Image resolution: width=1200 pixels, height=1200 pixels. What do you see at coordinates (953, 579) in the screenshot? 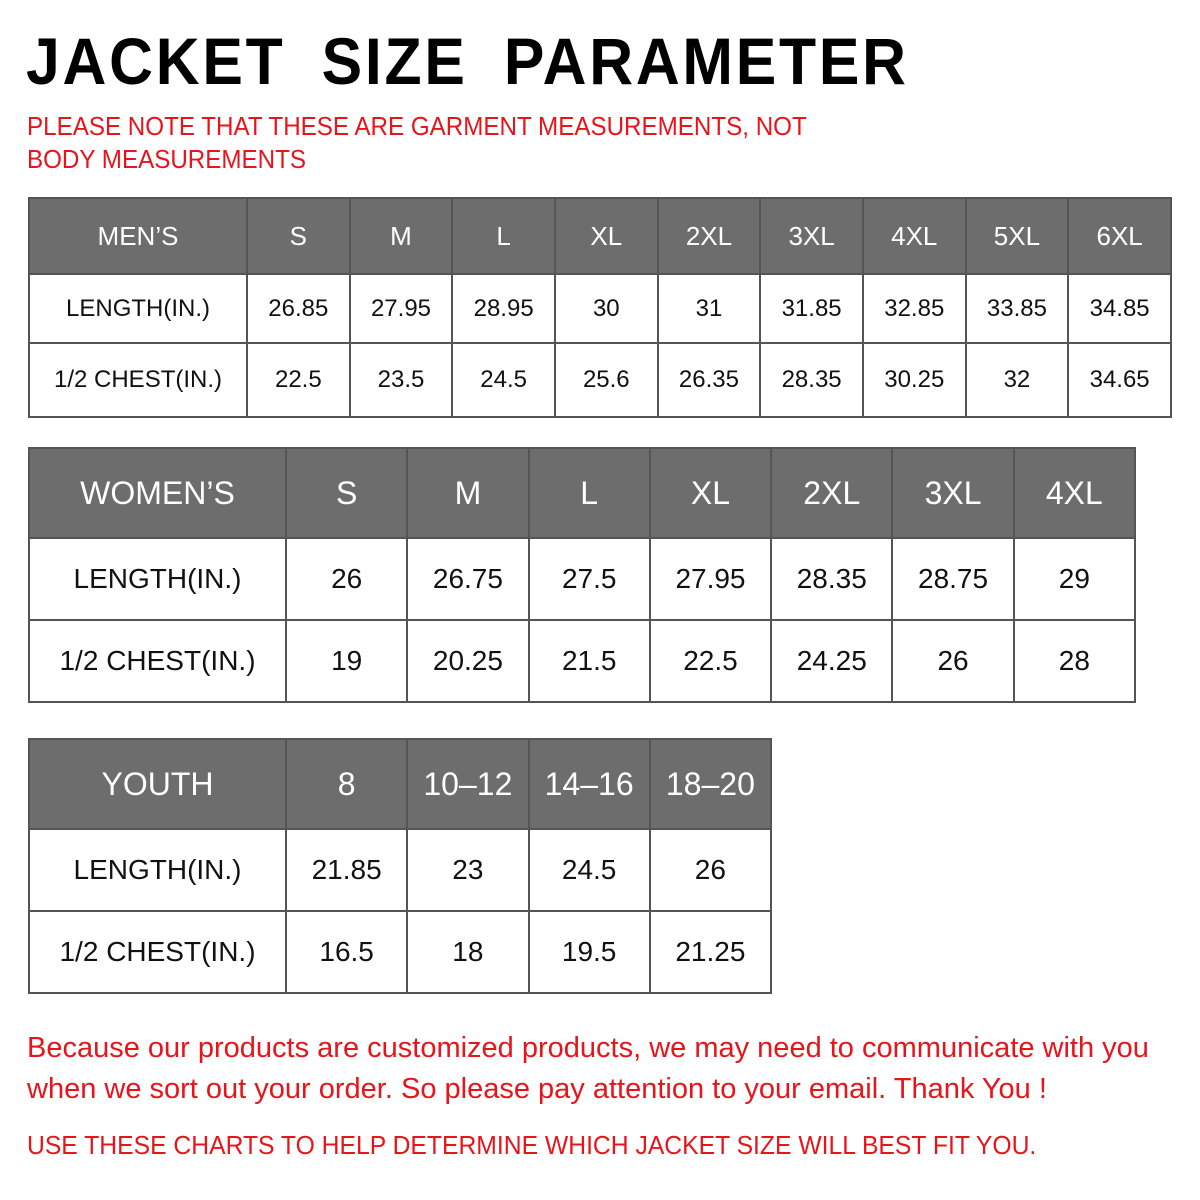
I see `measurement-cell: 28.75` at bounding box center [953, 579].